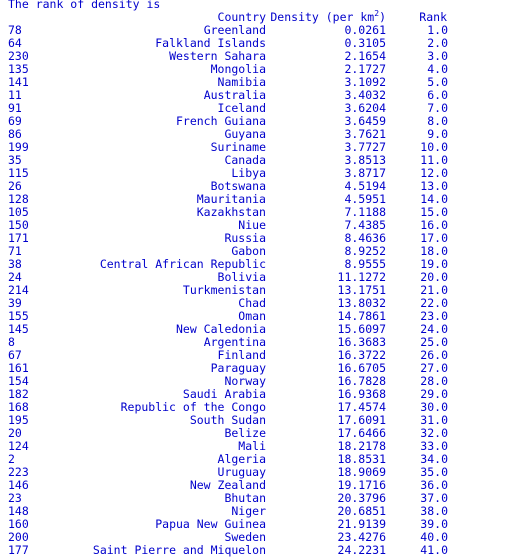 This screenshot has height=560, width=507. Describe the element at coordinates (253, 212) in the screenshot. I see `table-row: 105 Kazakhstan 7.1188 15.0` at that location.